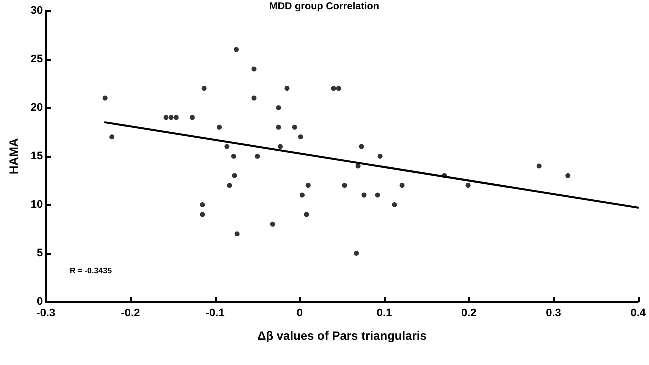  I want to click on y-tick-label: 10, so click(37, 205).